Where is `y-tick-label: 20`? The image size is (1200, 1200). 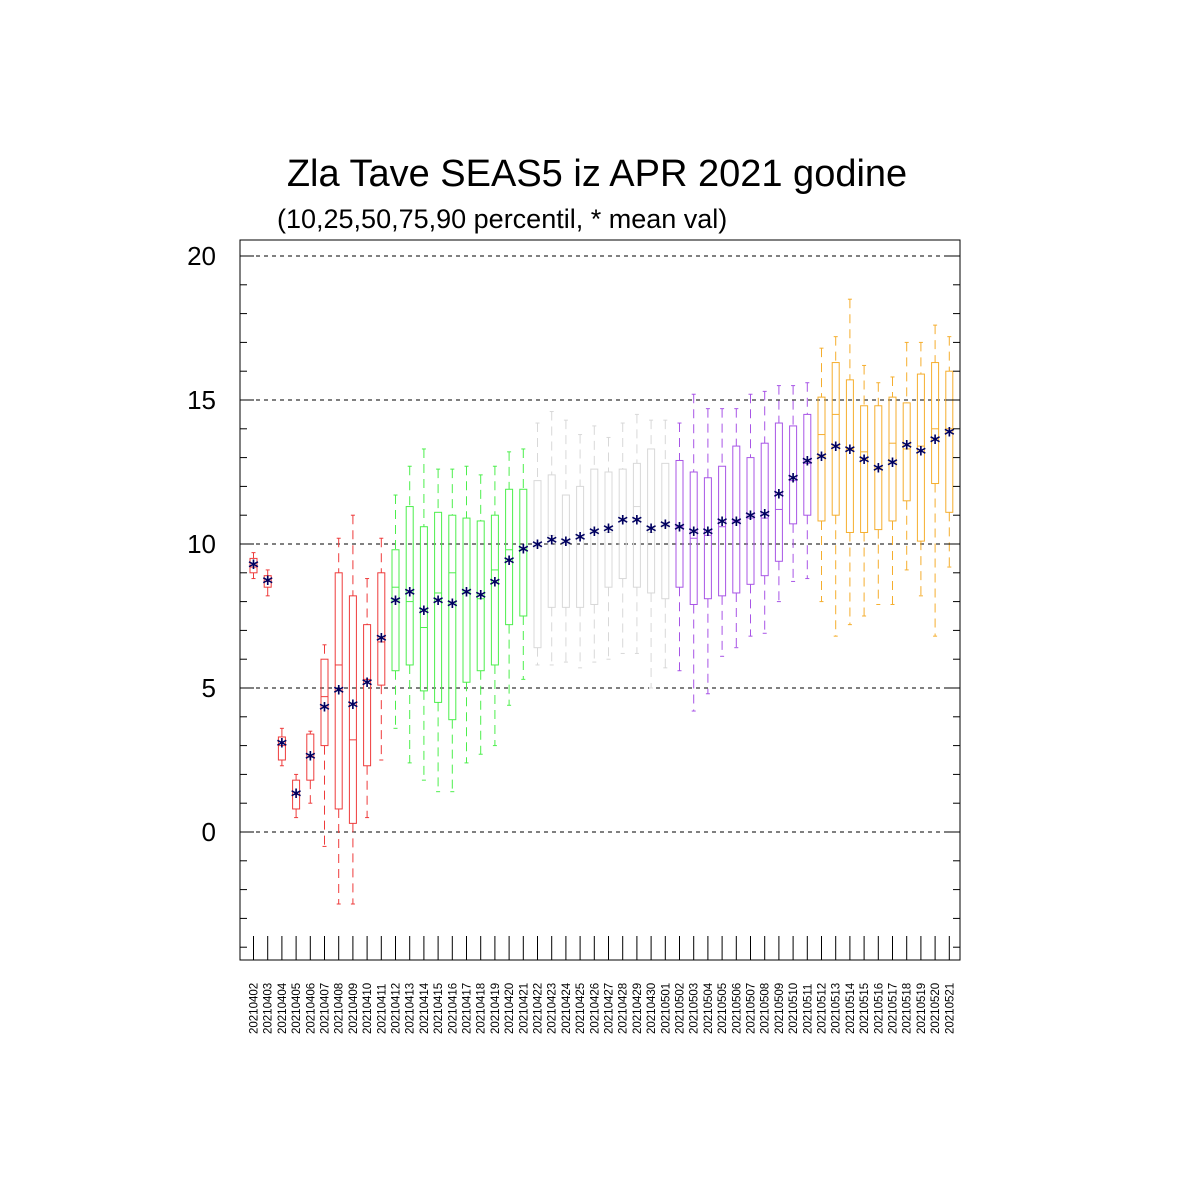
y-tick-label: 20 is located at coordinates (201, 256).